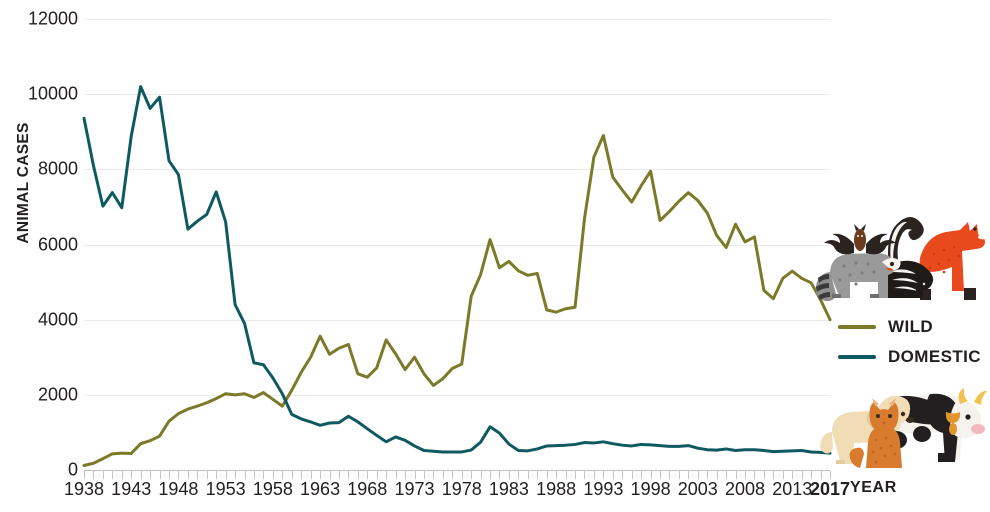  I want to click on wild-animals-illustration, so click(900, 259).